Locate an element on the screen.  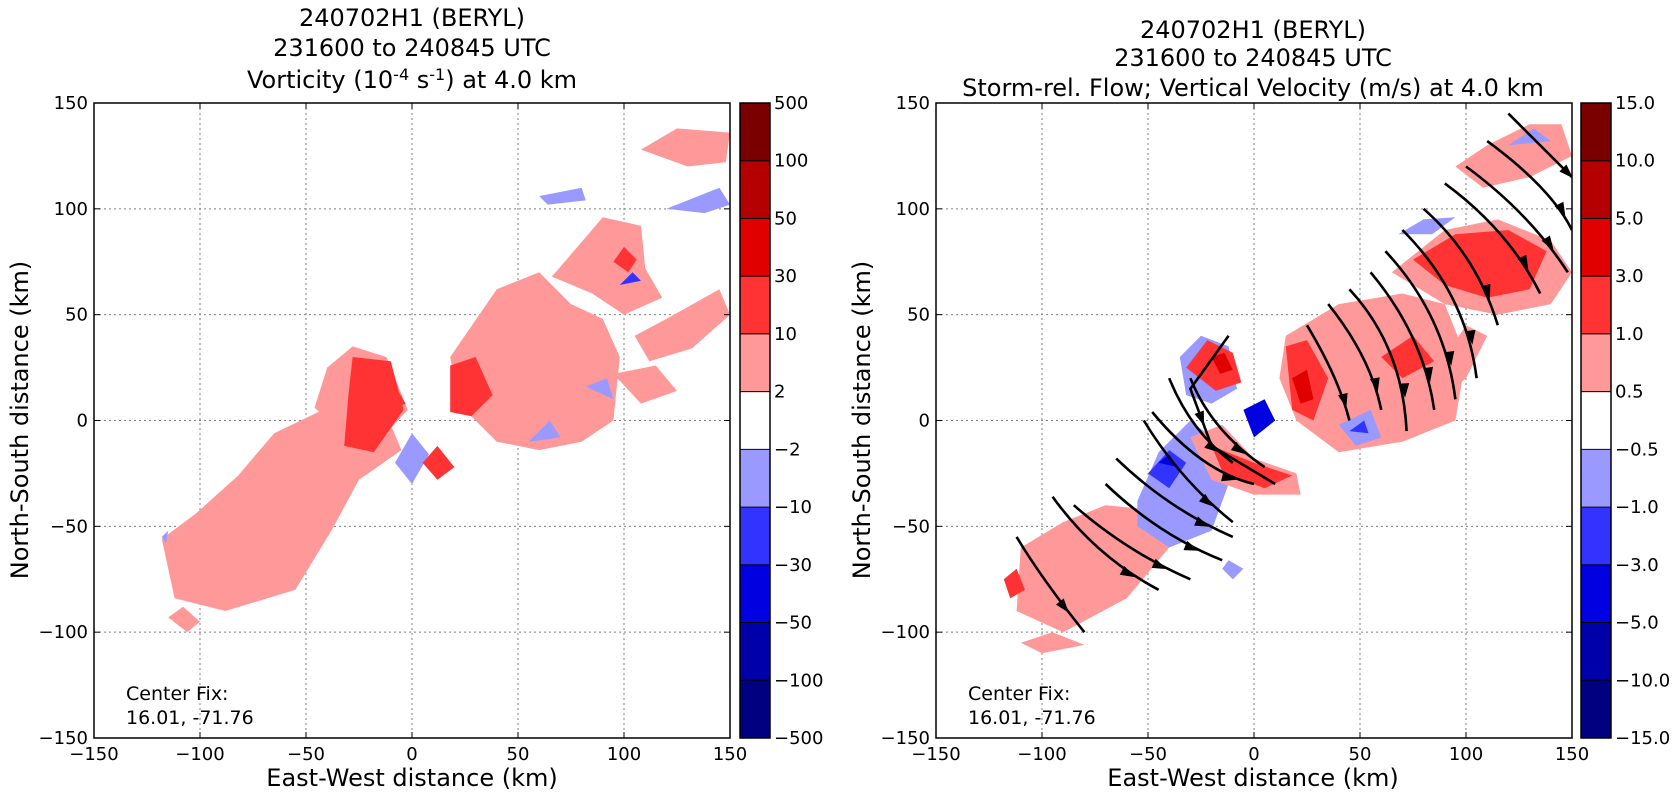
colorbar-tick-label: 2 is located at coordinates (779, 392).